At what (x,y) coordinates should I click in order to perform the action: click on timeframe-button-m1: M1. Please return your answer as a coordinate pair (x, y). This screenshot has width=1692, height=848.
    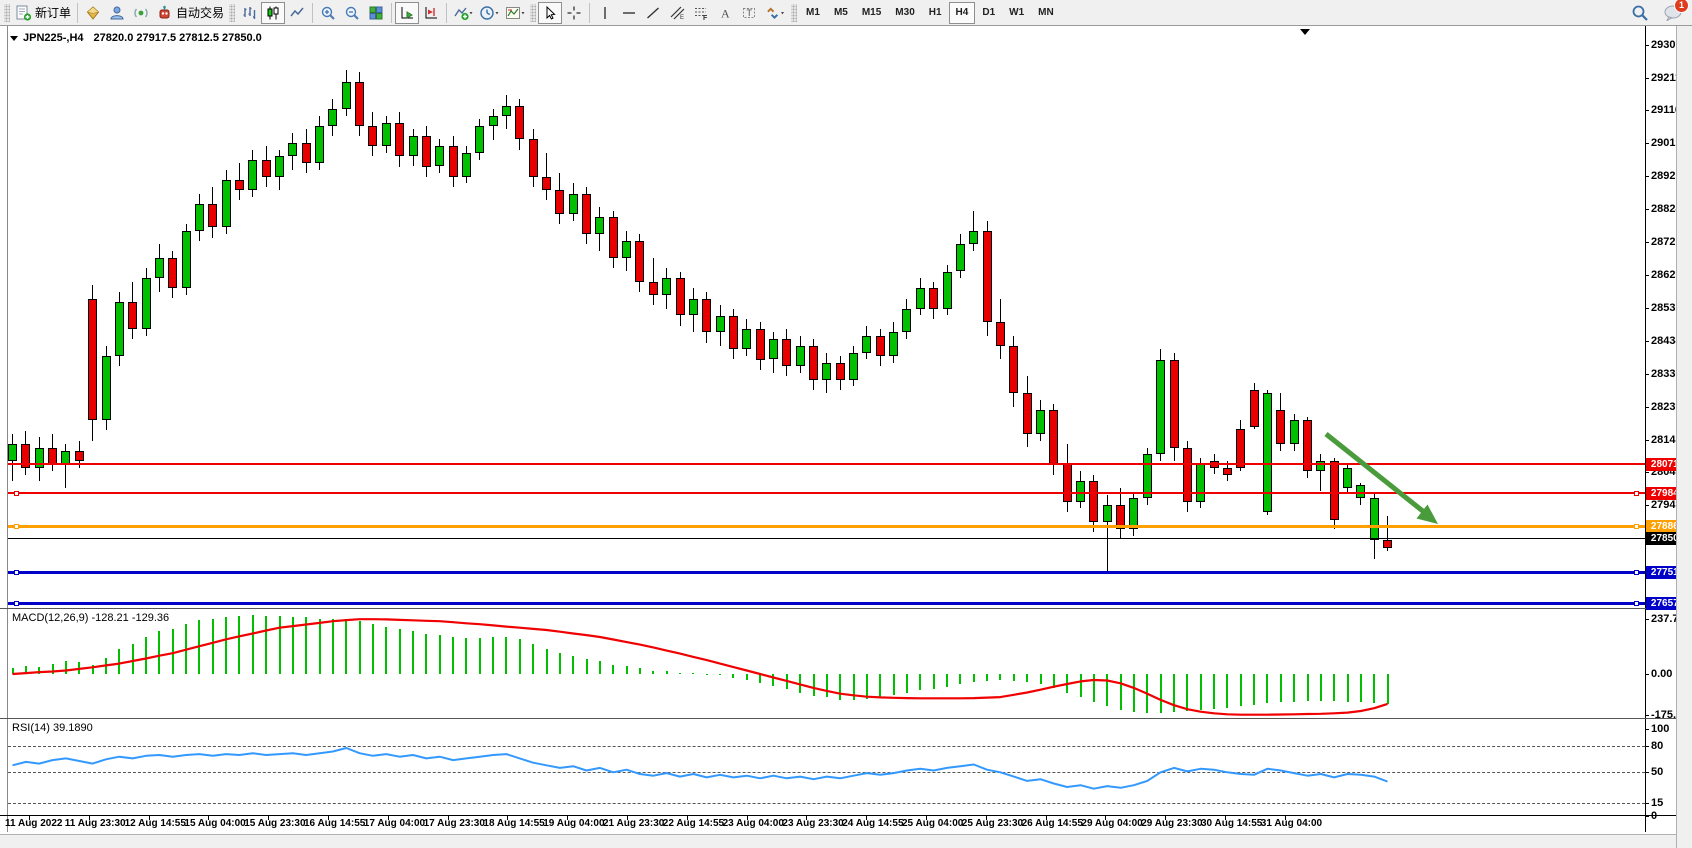
    Looking at the image, I should click on (813, 12).